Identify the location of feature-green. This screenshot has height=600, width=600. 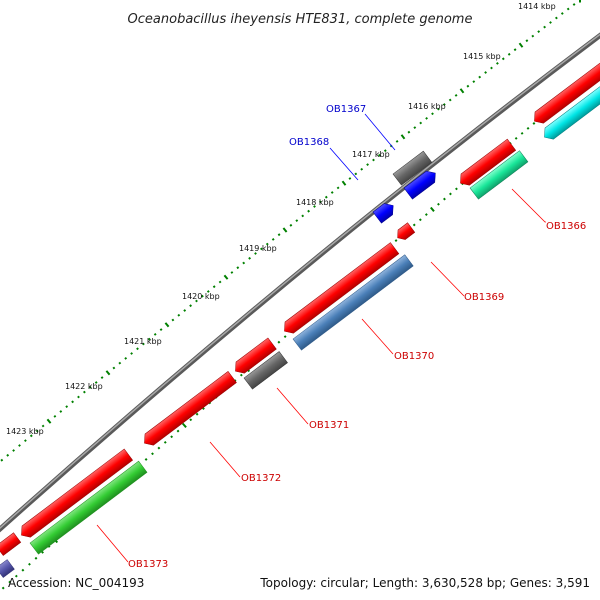
(88, 507).